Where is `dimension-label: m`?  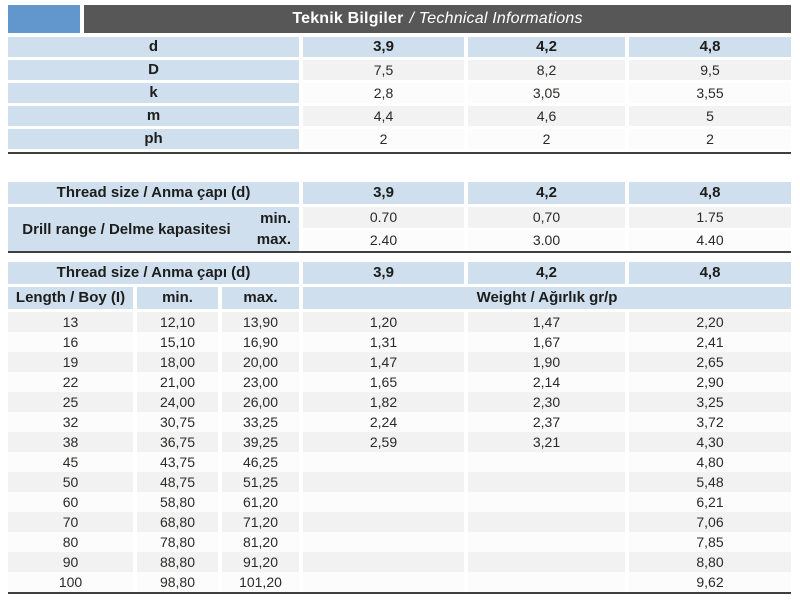 dimension-label: m is located at coordinates (153, 116).